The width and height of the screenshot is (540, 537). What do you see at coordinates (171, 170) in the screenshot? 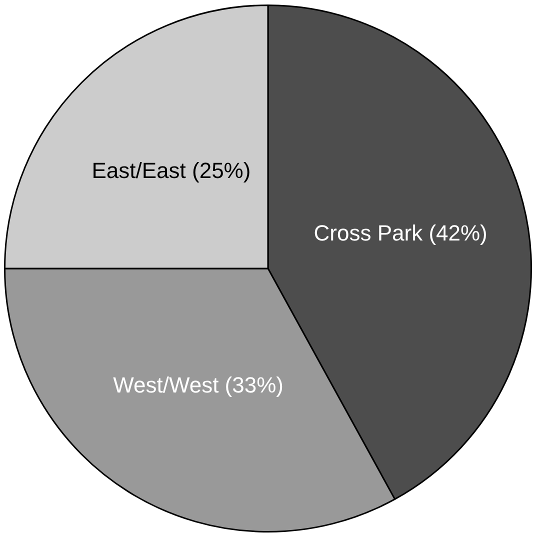
I see `slice-label: East/East (25%)` at bounding box center [171, 170].